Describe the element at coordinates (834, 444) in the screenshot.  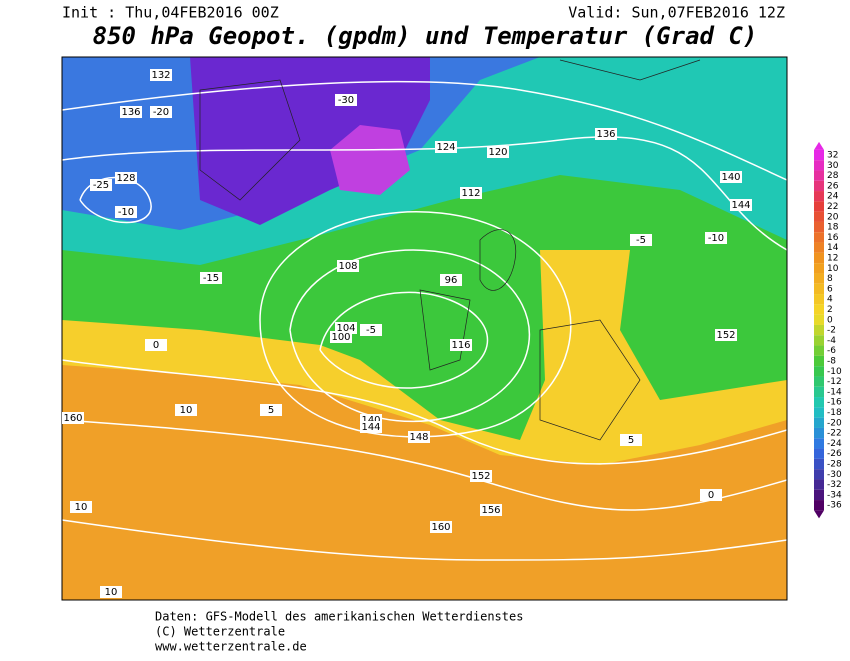
I see `colorbar-label: -24` at that location.